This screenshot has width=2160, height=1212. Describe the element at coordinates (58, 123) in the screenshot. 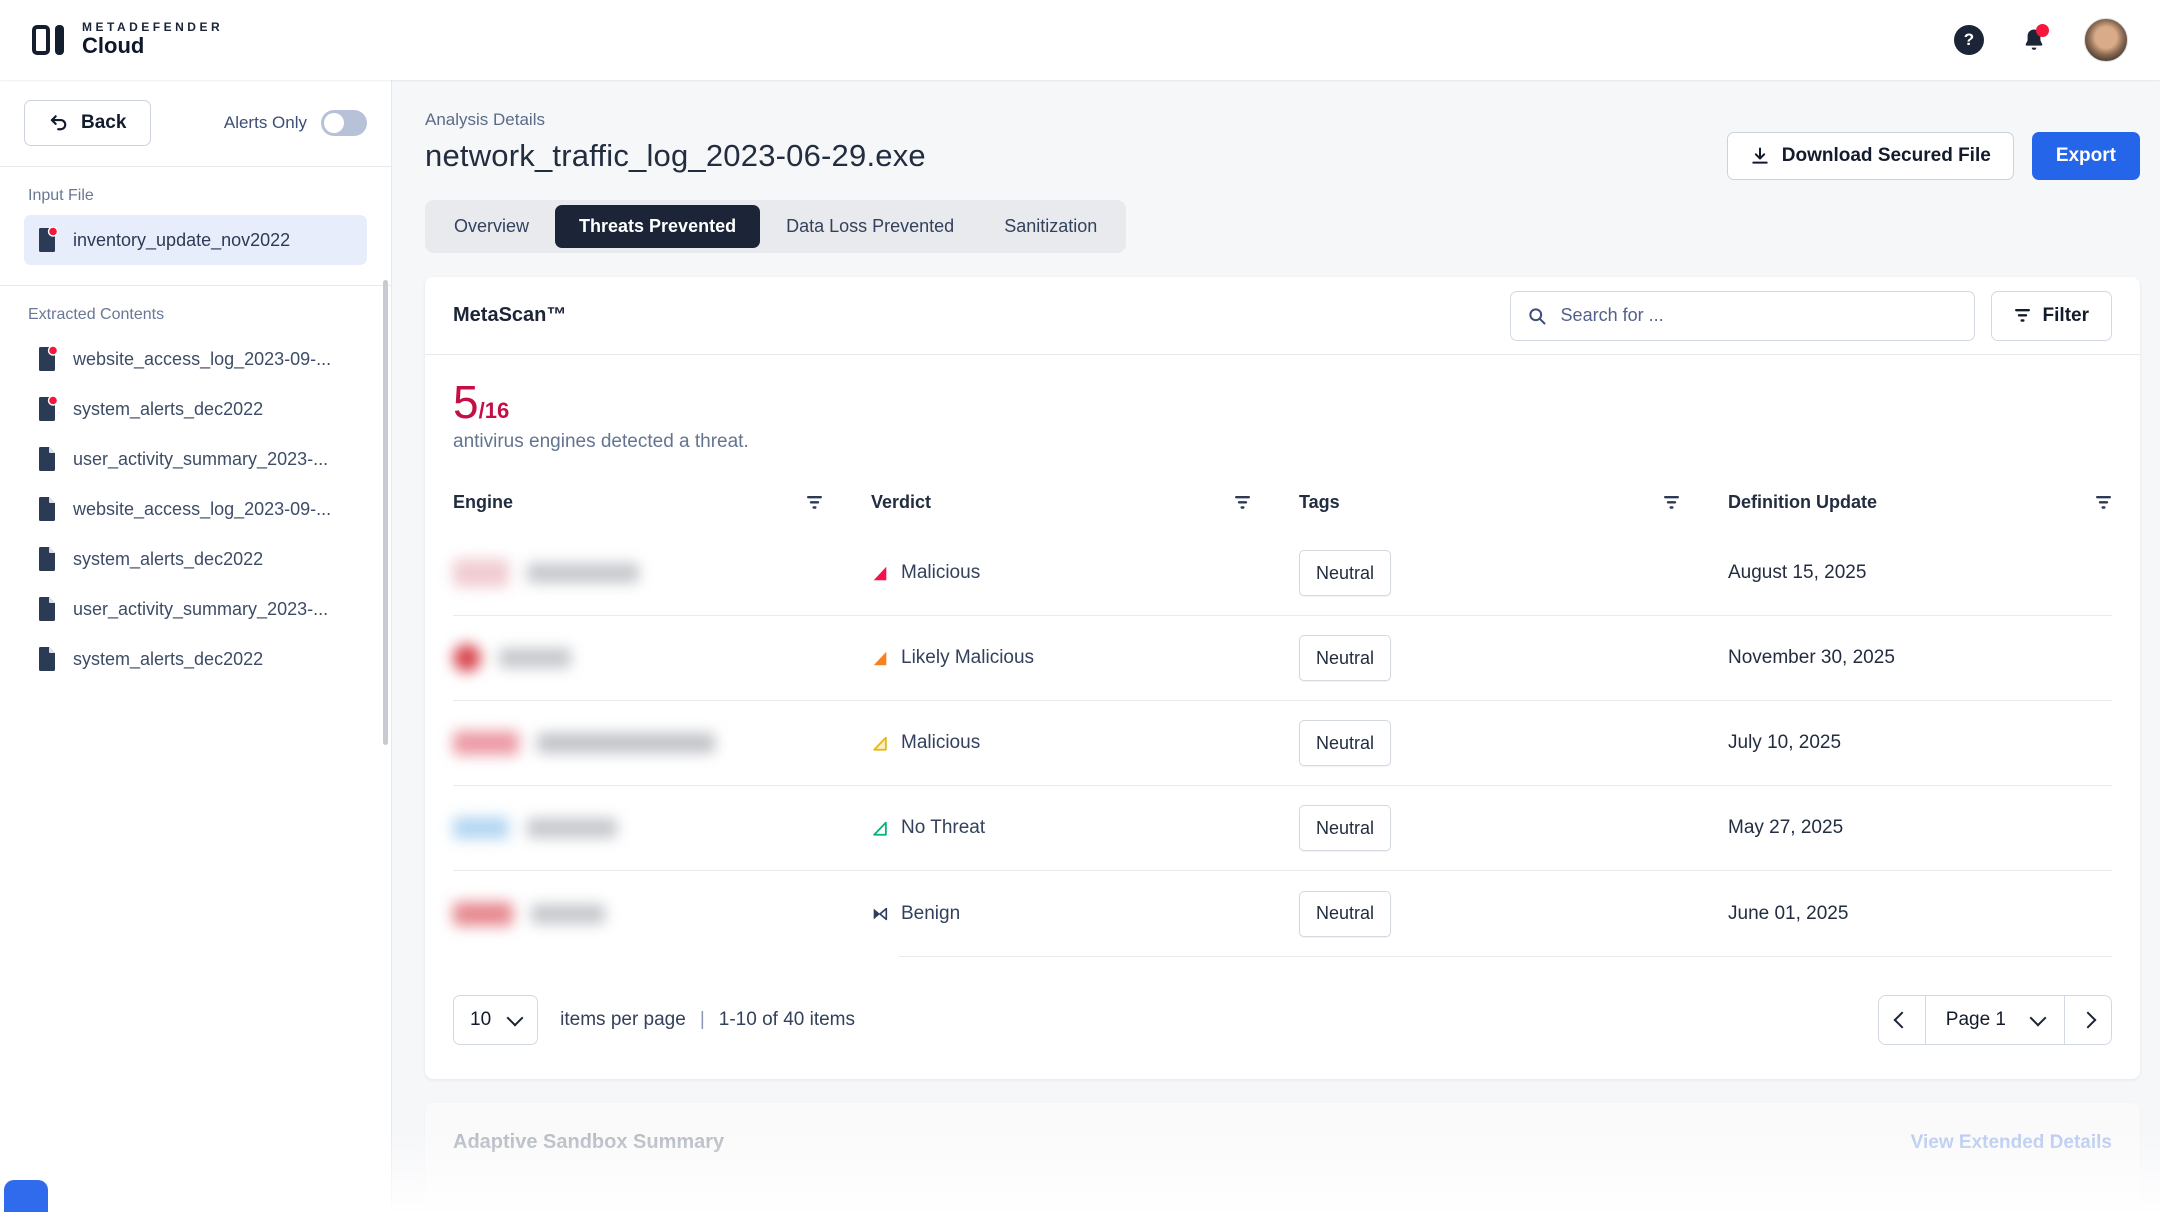

I see `undo-arrow-icon` at that location.